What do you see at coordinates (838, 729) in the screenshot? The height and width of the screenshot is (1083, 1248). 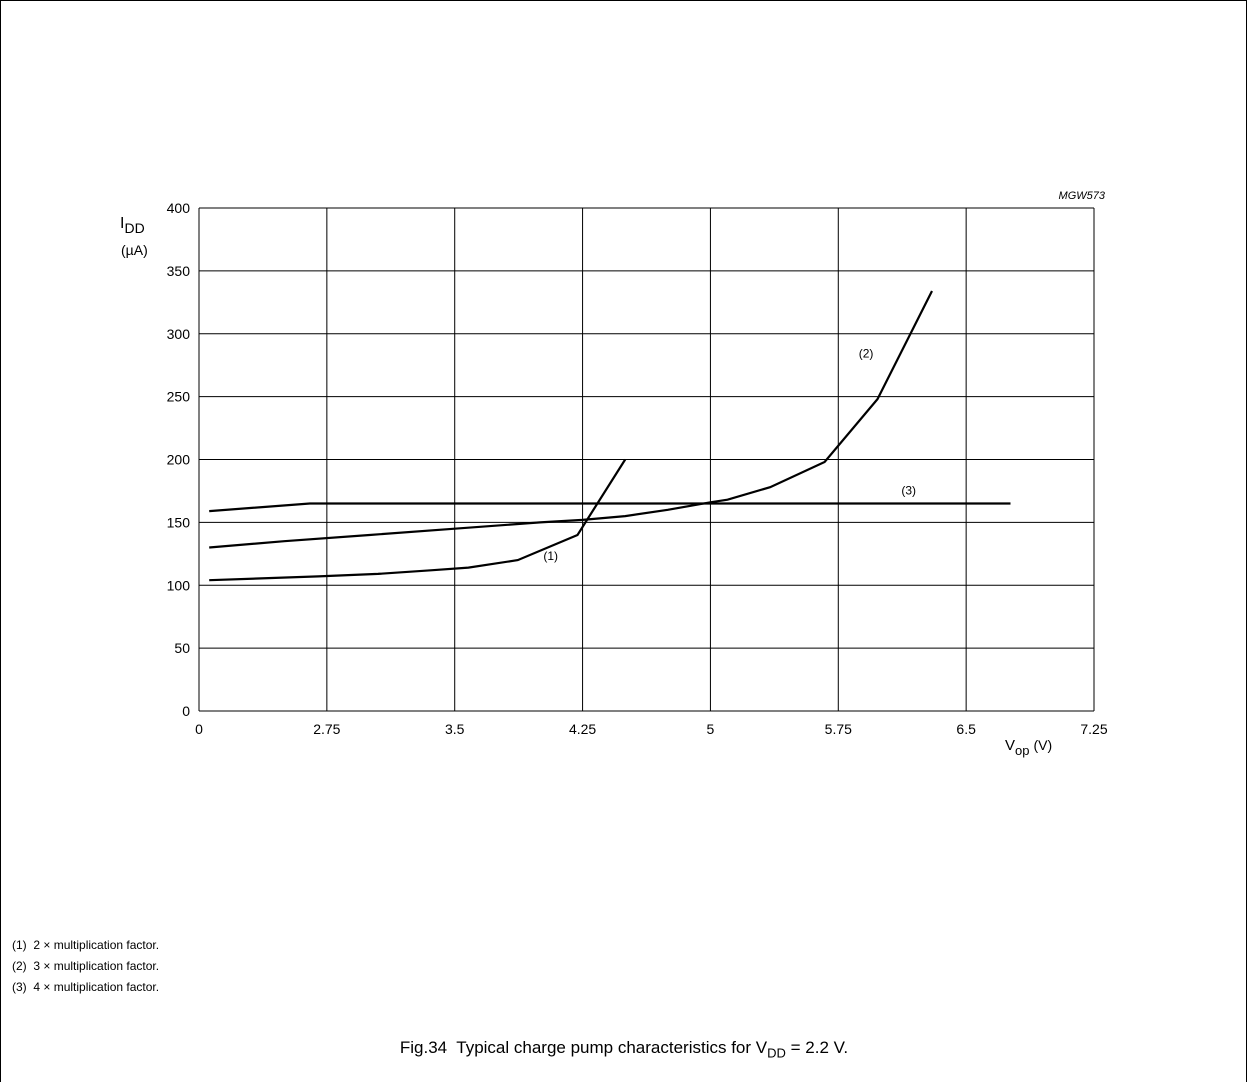 I see `x-tick-label: 5.75` at bounding box center [838, 729].